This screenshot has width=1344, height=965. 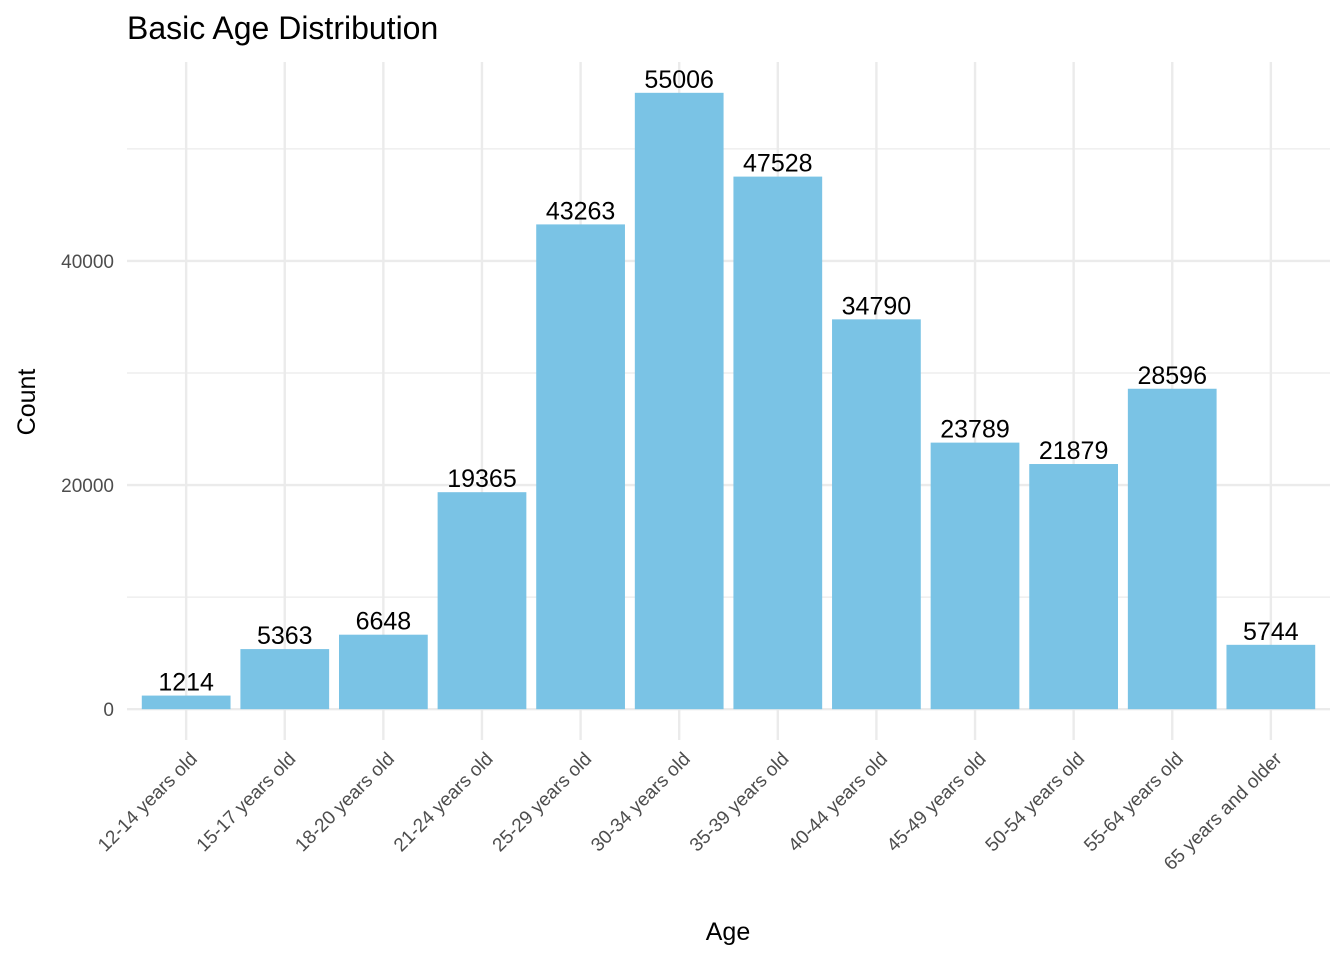 What do you see at coordinates (778, 164) in the screenshot?
I see `data-label: 47528` at bounding box center [778, 164].